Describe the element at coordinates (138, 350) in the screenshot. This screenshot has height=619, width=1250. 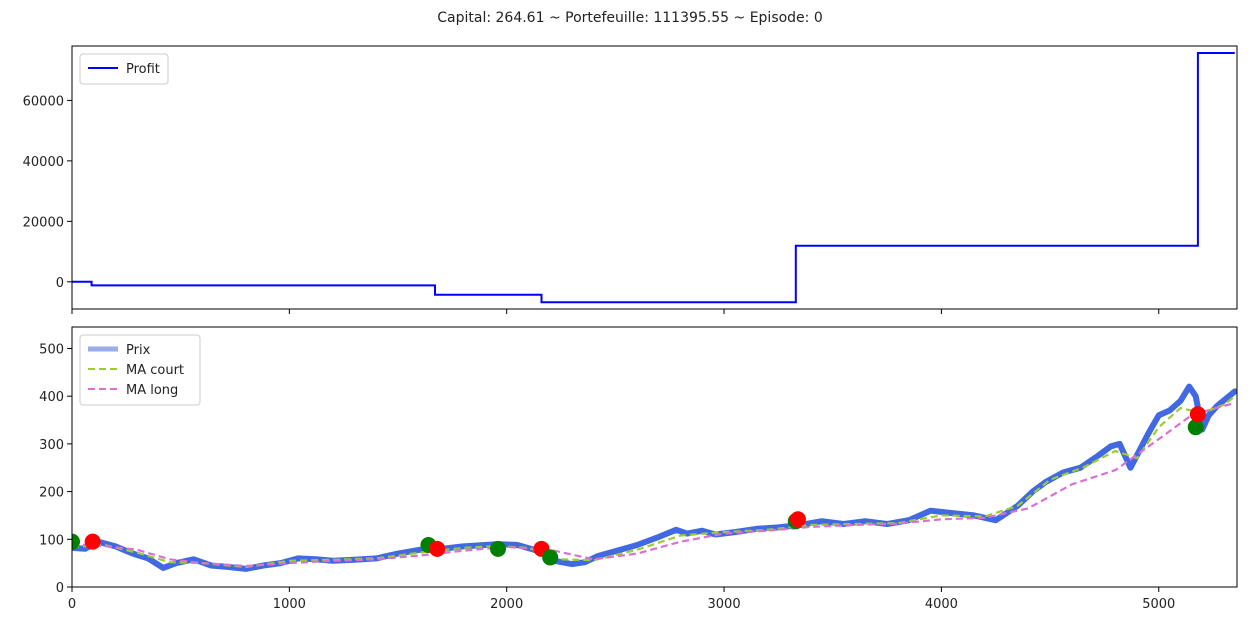
I see `legend-label: Prix` at that location.